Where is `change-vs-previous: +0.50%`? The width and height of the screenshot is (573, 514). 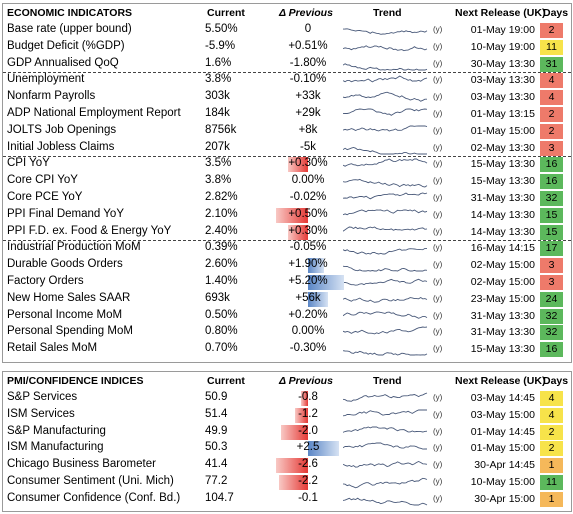 change-vs-previous: +0.50% is located at coordinates (308, 213).